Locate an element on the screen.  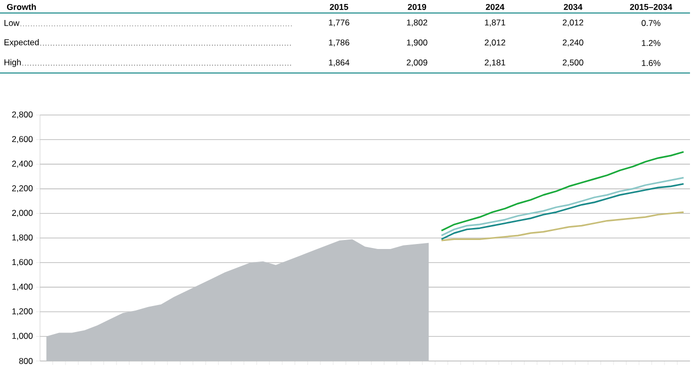
y-tick-label: 2,400 is located at coordinates (22, 164).